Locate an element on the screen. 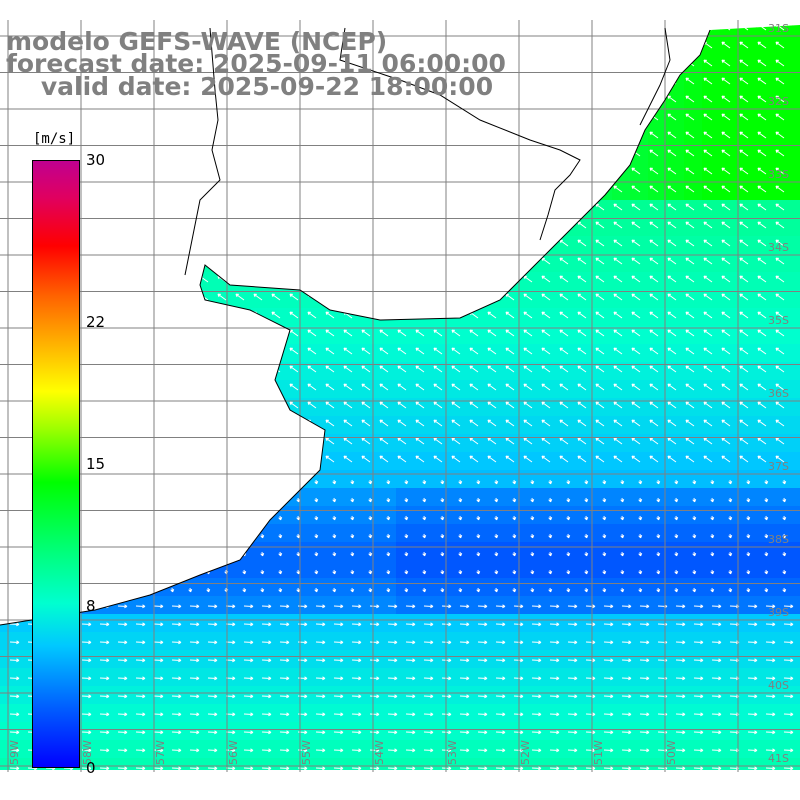 This screenshot has height=800, width=800. lat-label: 41S is located at coordinates (778, 758).